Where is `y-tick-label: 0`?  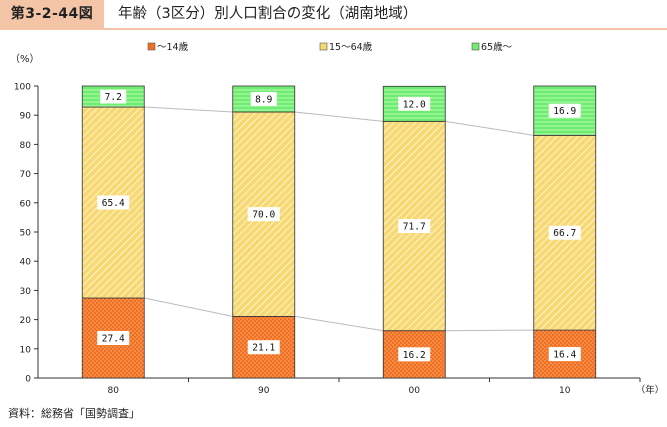 y-tick-label: 0 is located at coordinates (28, 380).